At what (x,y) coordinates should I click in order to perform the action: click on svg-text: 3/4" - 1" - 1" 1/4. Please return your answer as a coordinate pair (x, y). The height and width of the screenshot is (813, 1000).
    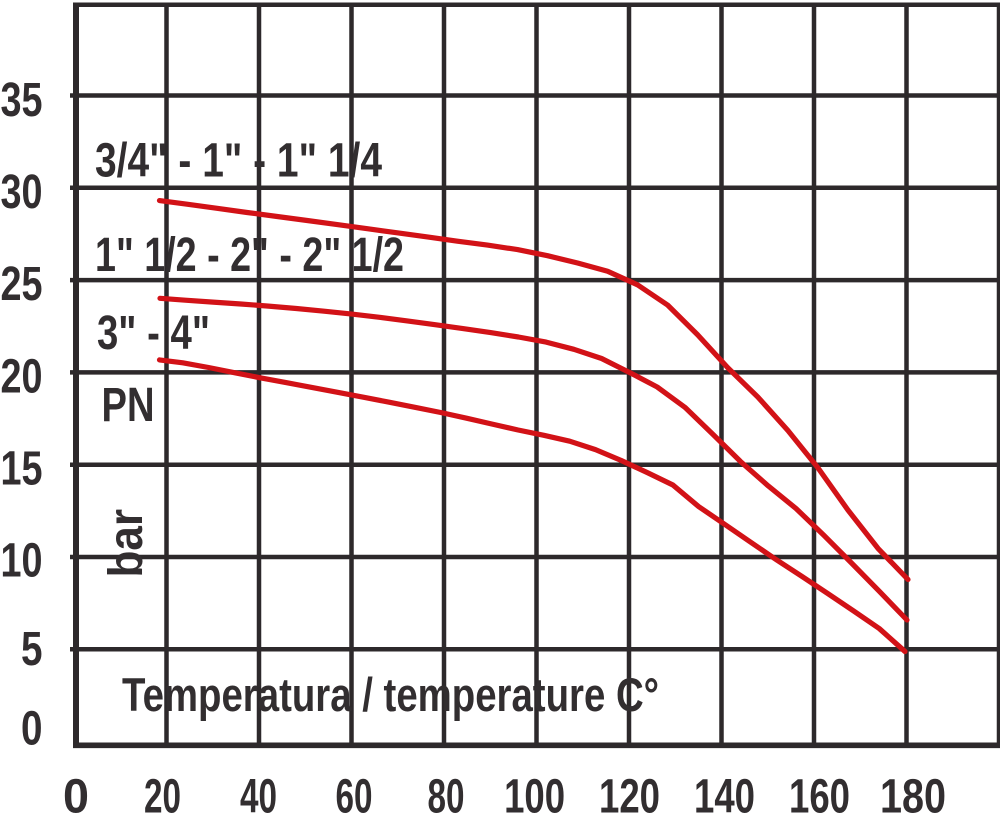
    Looking at the image, I should click on (238, 161).